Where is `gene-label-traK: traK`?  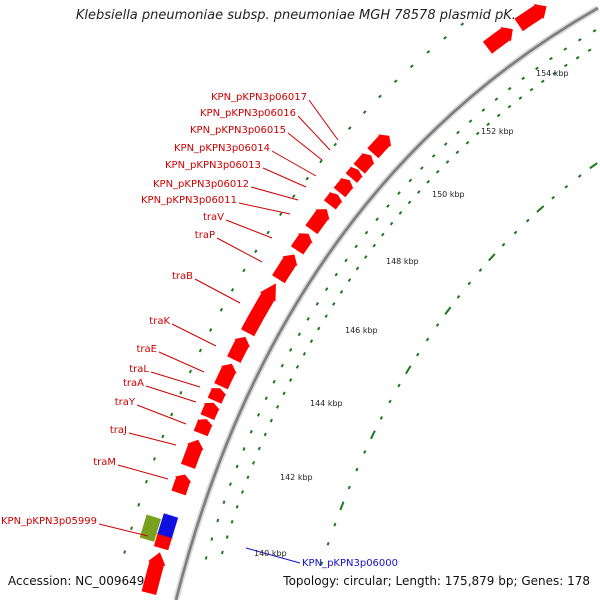
gene-label-traK: traK is located at coordinates (159, 321).